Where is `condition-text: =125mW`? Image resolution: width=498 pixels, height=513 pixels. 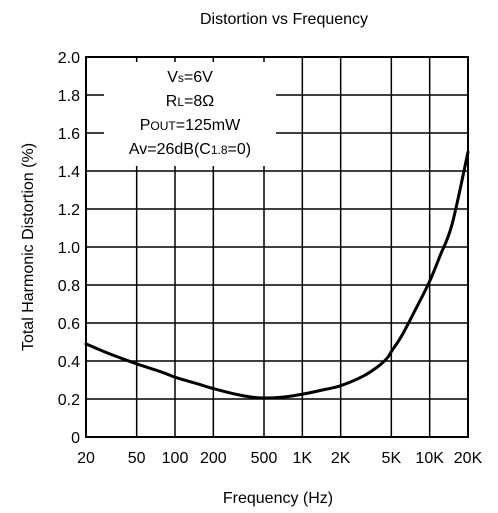 condition-text: =125mW is located at coordinates (208, 125).